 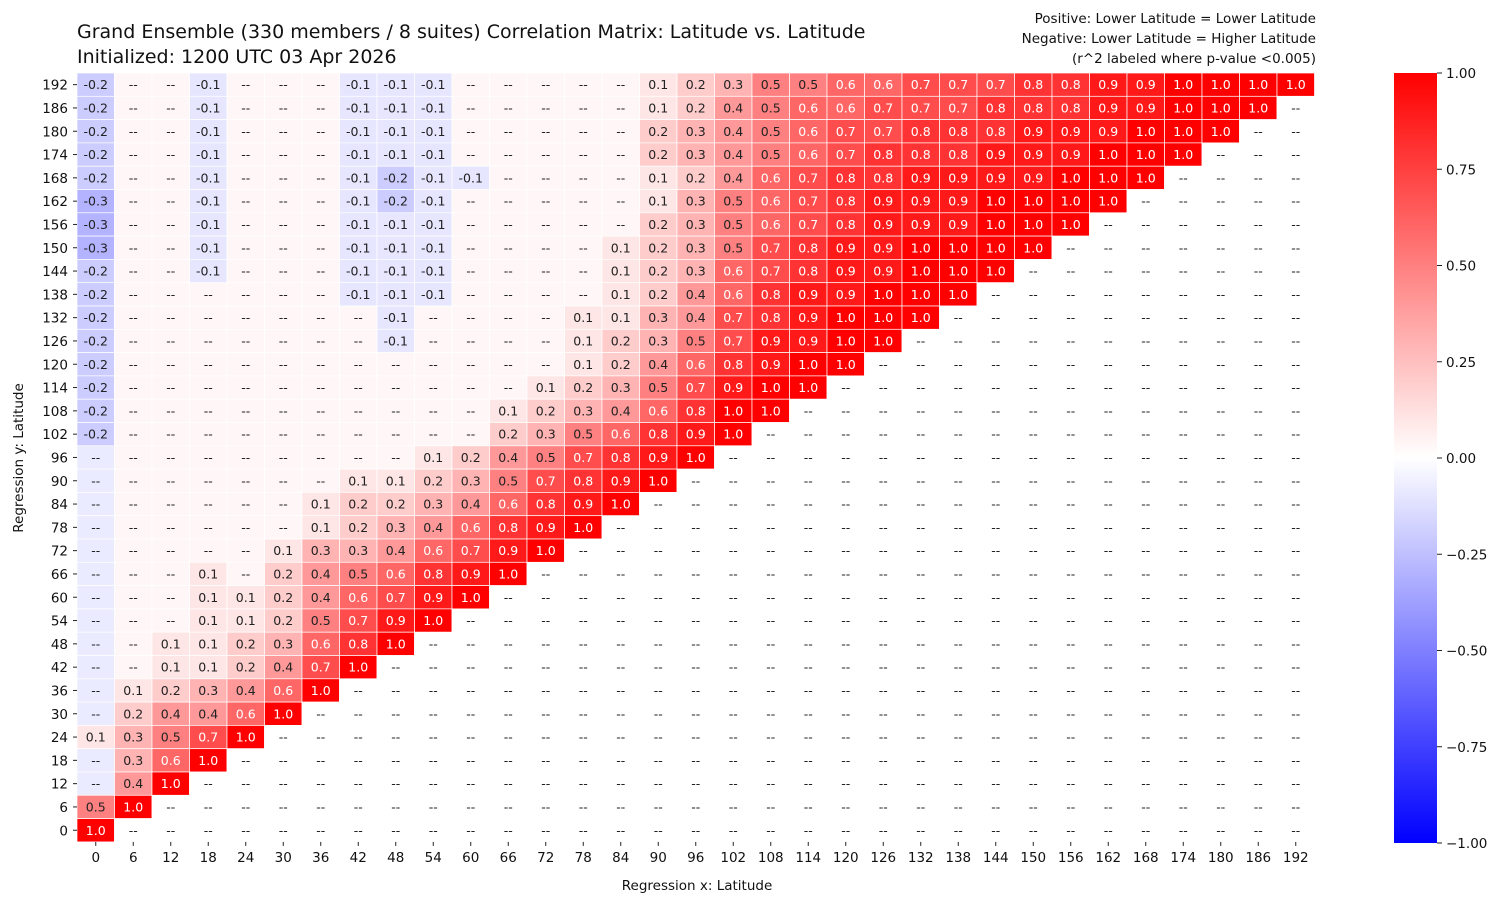 What do you see at coordinates (55, 342) in the screenshot?
I see `y-tick-label: 126` at bounding box center [55, 342].